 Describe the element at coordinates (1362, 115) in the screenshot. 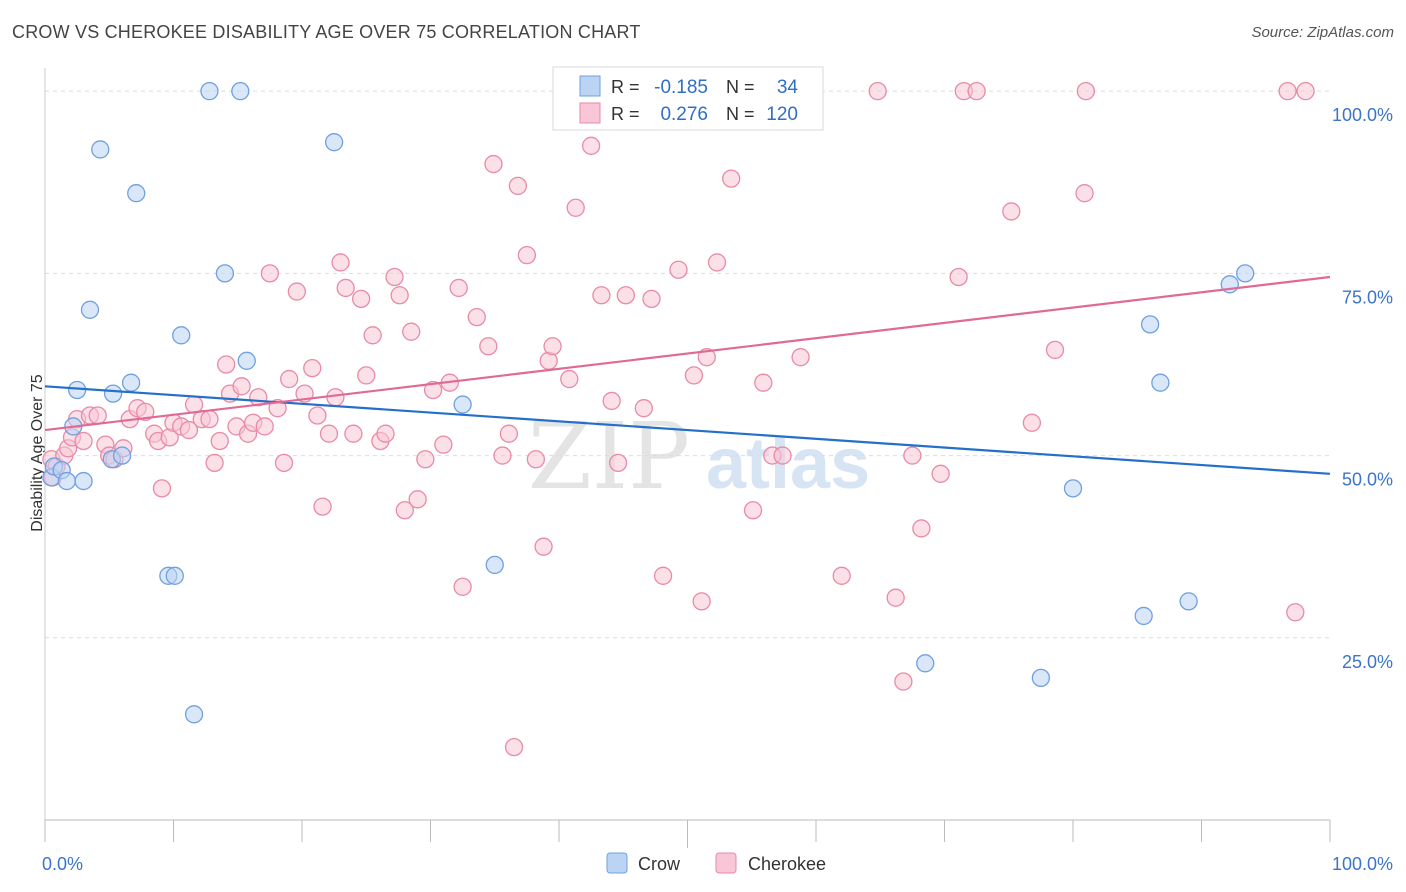

I see `y-tick-label: 100.0%` at that location.